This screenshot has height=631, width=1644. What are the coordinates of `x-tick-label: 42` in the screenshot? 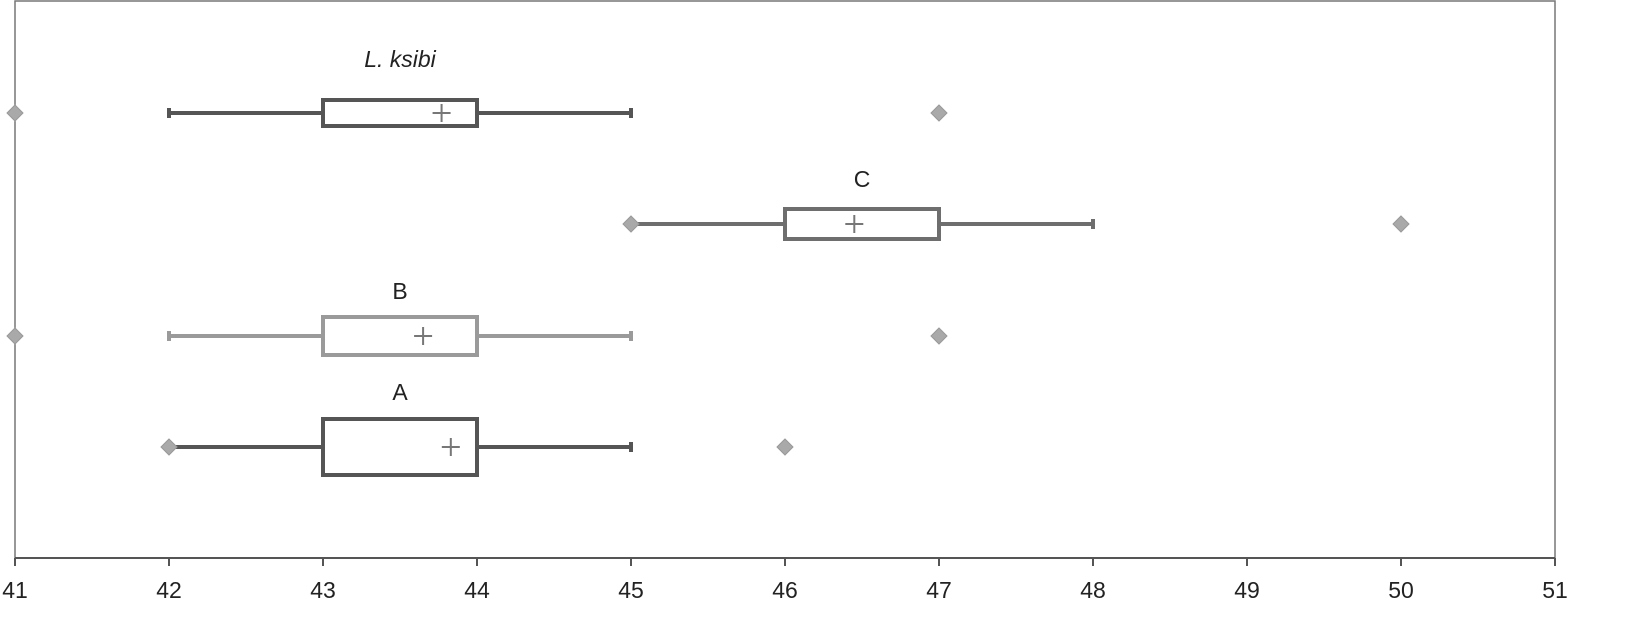 It's located at (169, 590).